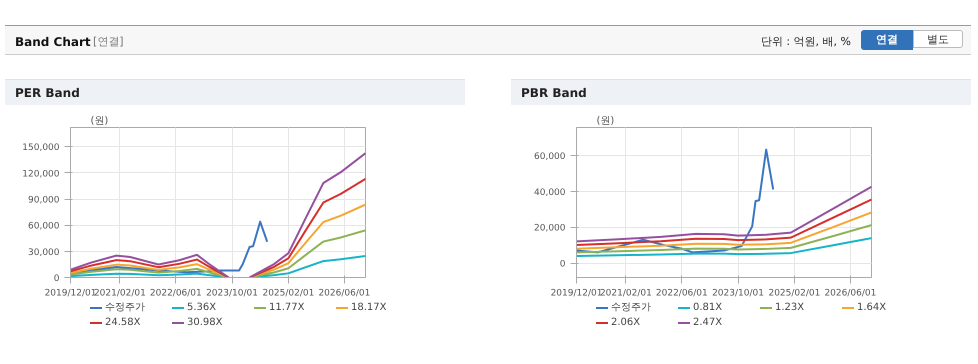 The image size is (978, 364). I want to click on legend-label: 18.17X, so click(368, 307).